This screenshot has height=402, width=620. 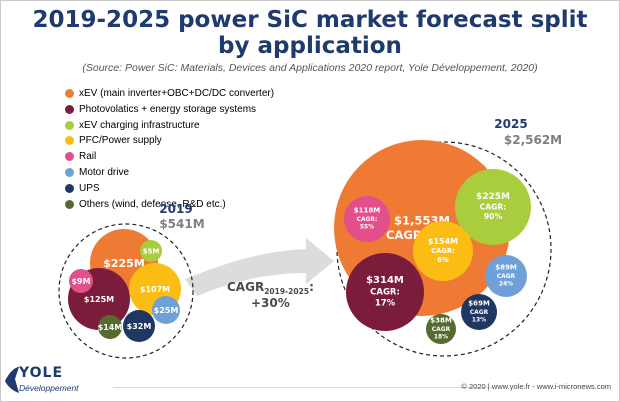 I want to click on legend-label: UPS, so click(x=89, y=188).